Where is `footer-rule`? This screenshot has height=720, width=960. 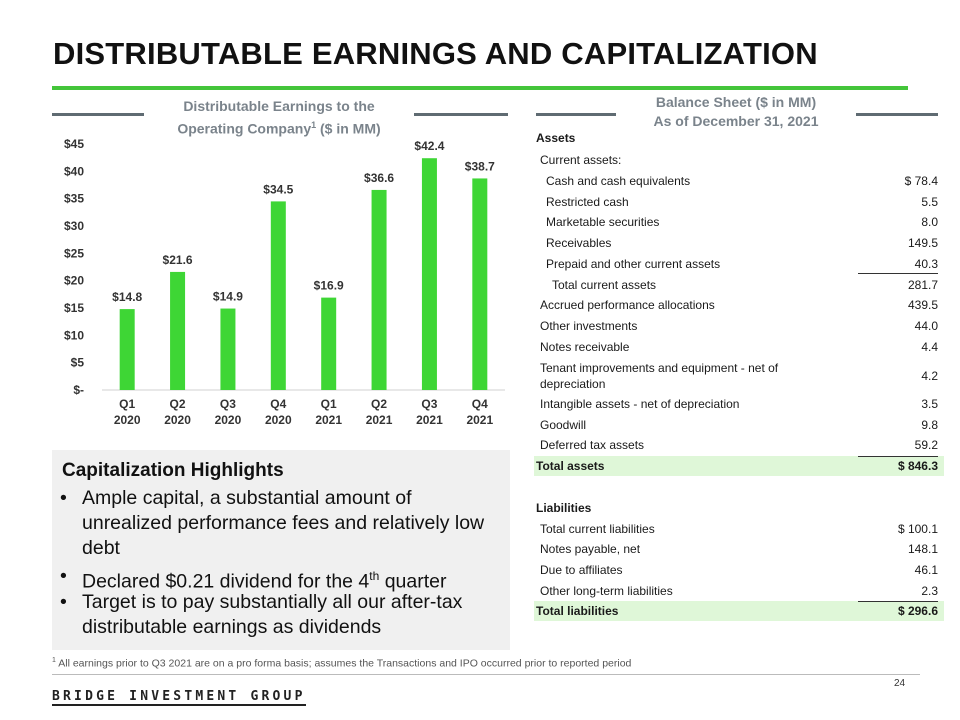
footer-rule is located at coordinates (486, 674).